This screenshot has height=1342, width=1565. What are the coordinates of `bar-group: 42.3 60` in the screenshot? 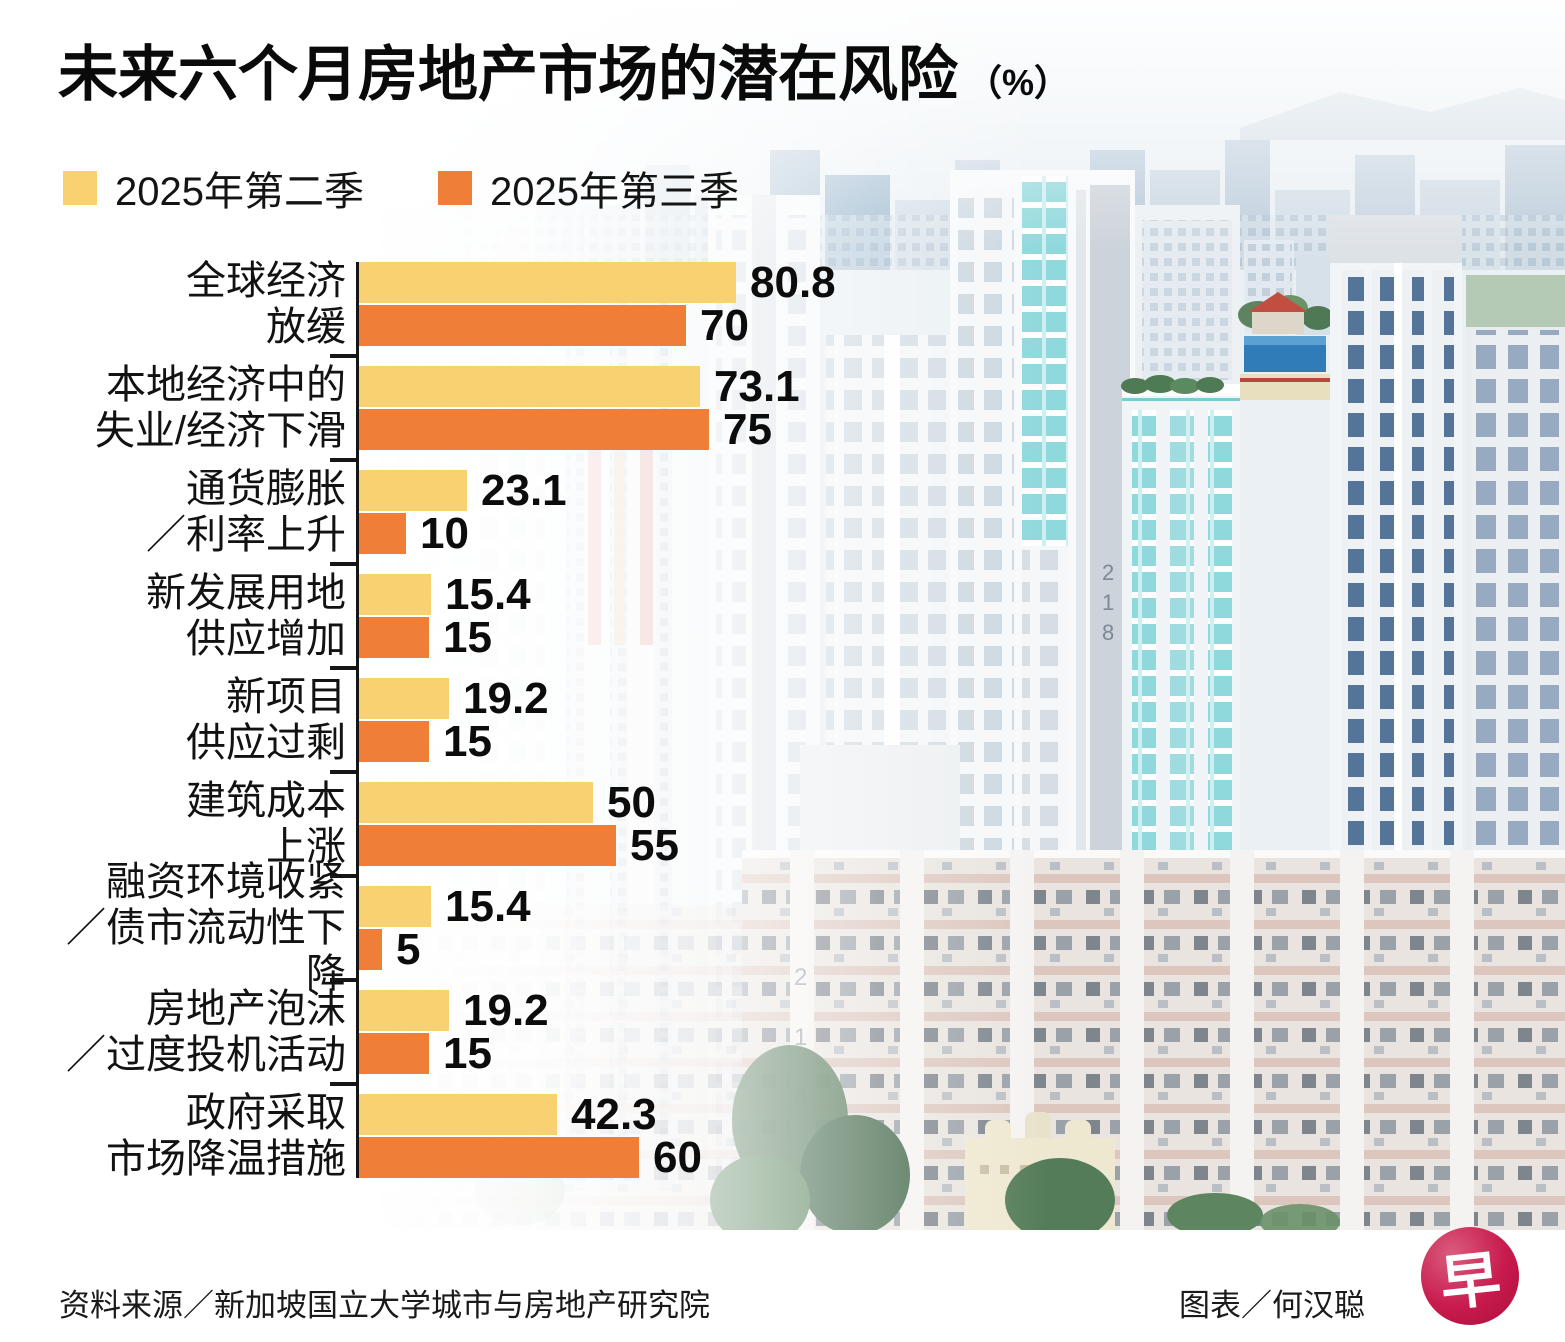 It's located at (530, 1135).